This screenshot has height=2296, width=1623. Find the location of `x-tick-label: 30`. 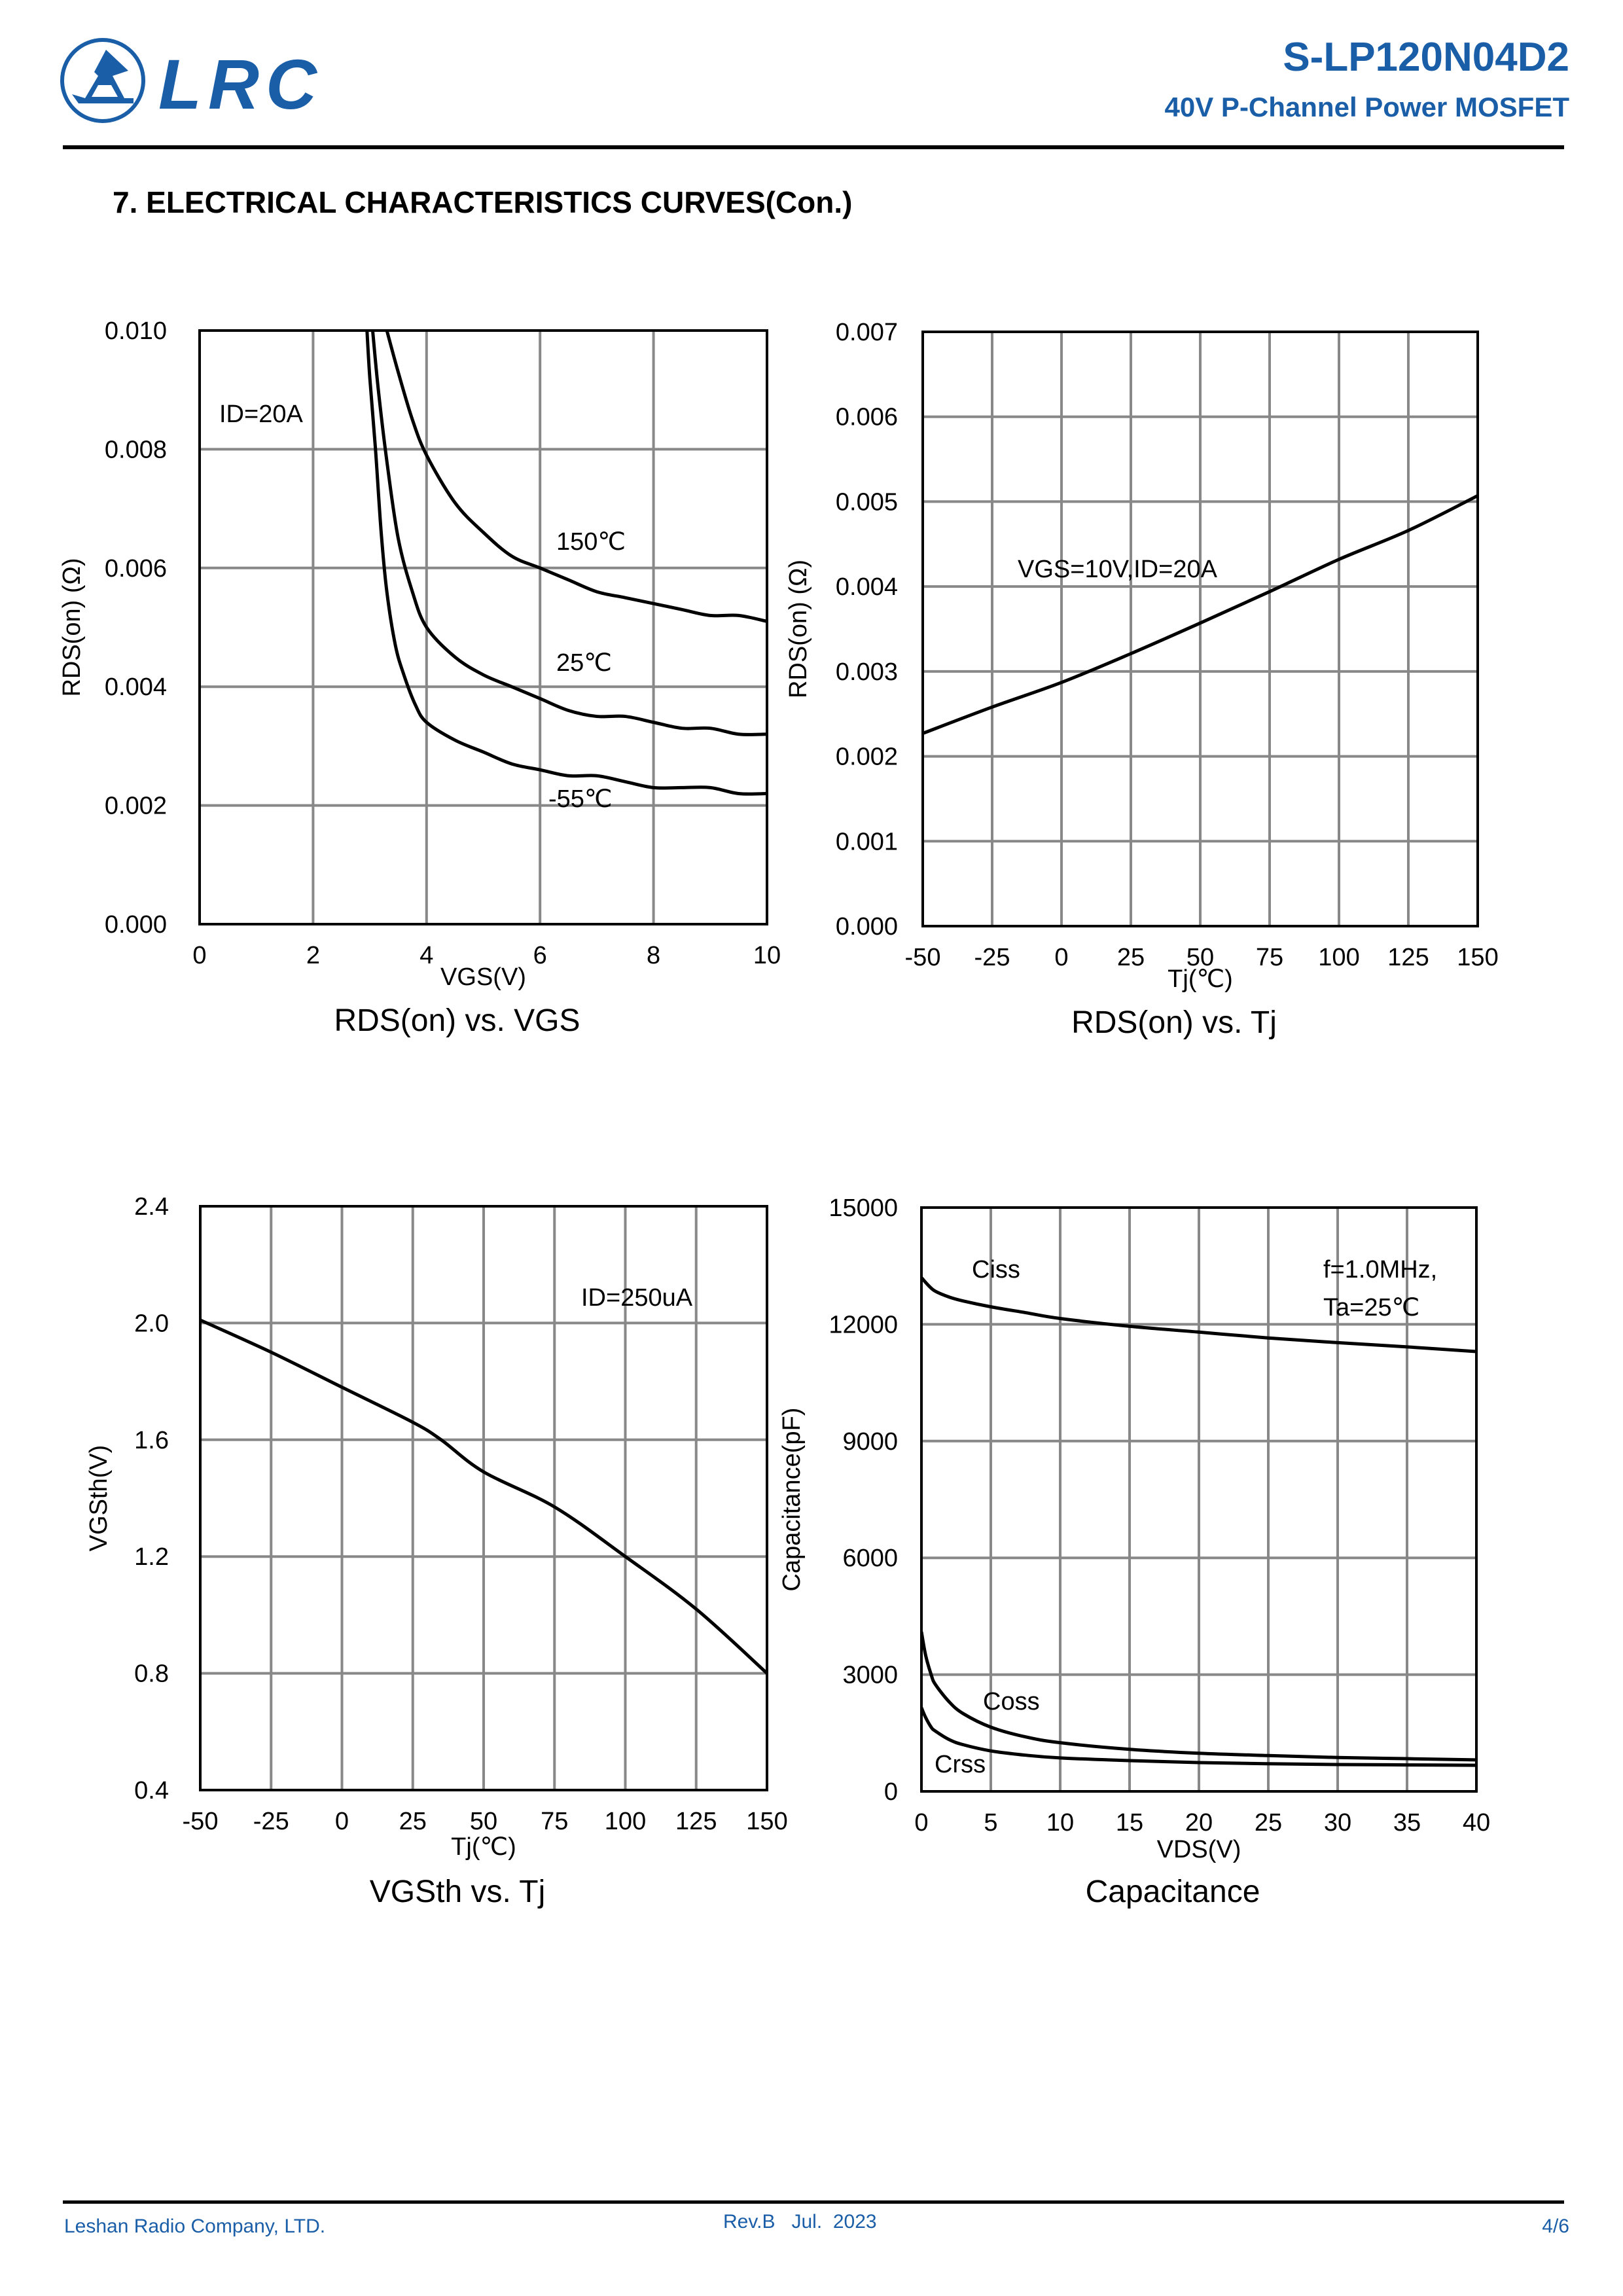

x-tick-label: 30 is located at coordinates (1337, 1823).